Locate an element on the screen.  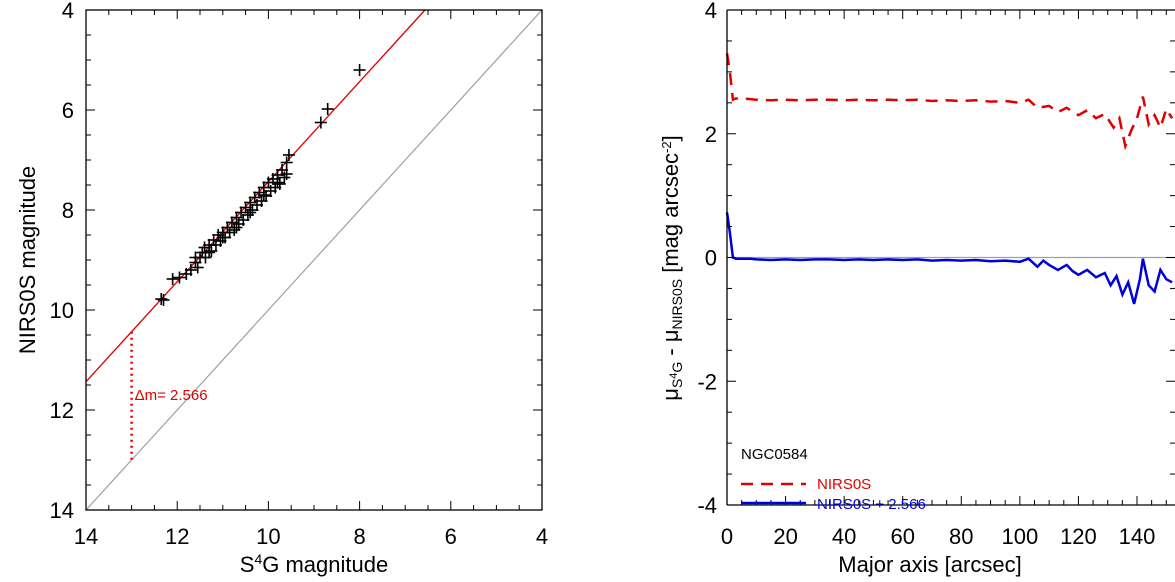
x-tick-label: 0 is located at coordinates (727, 536).